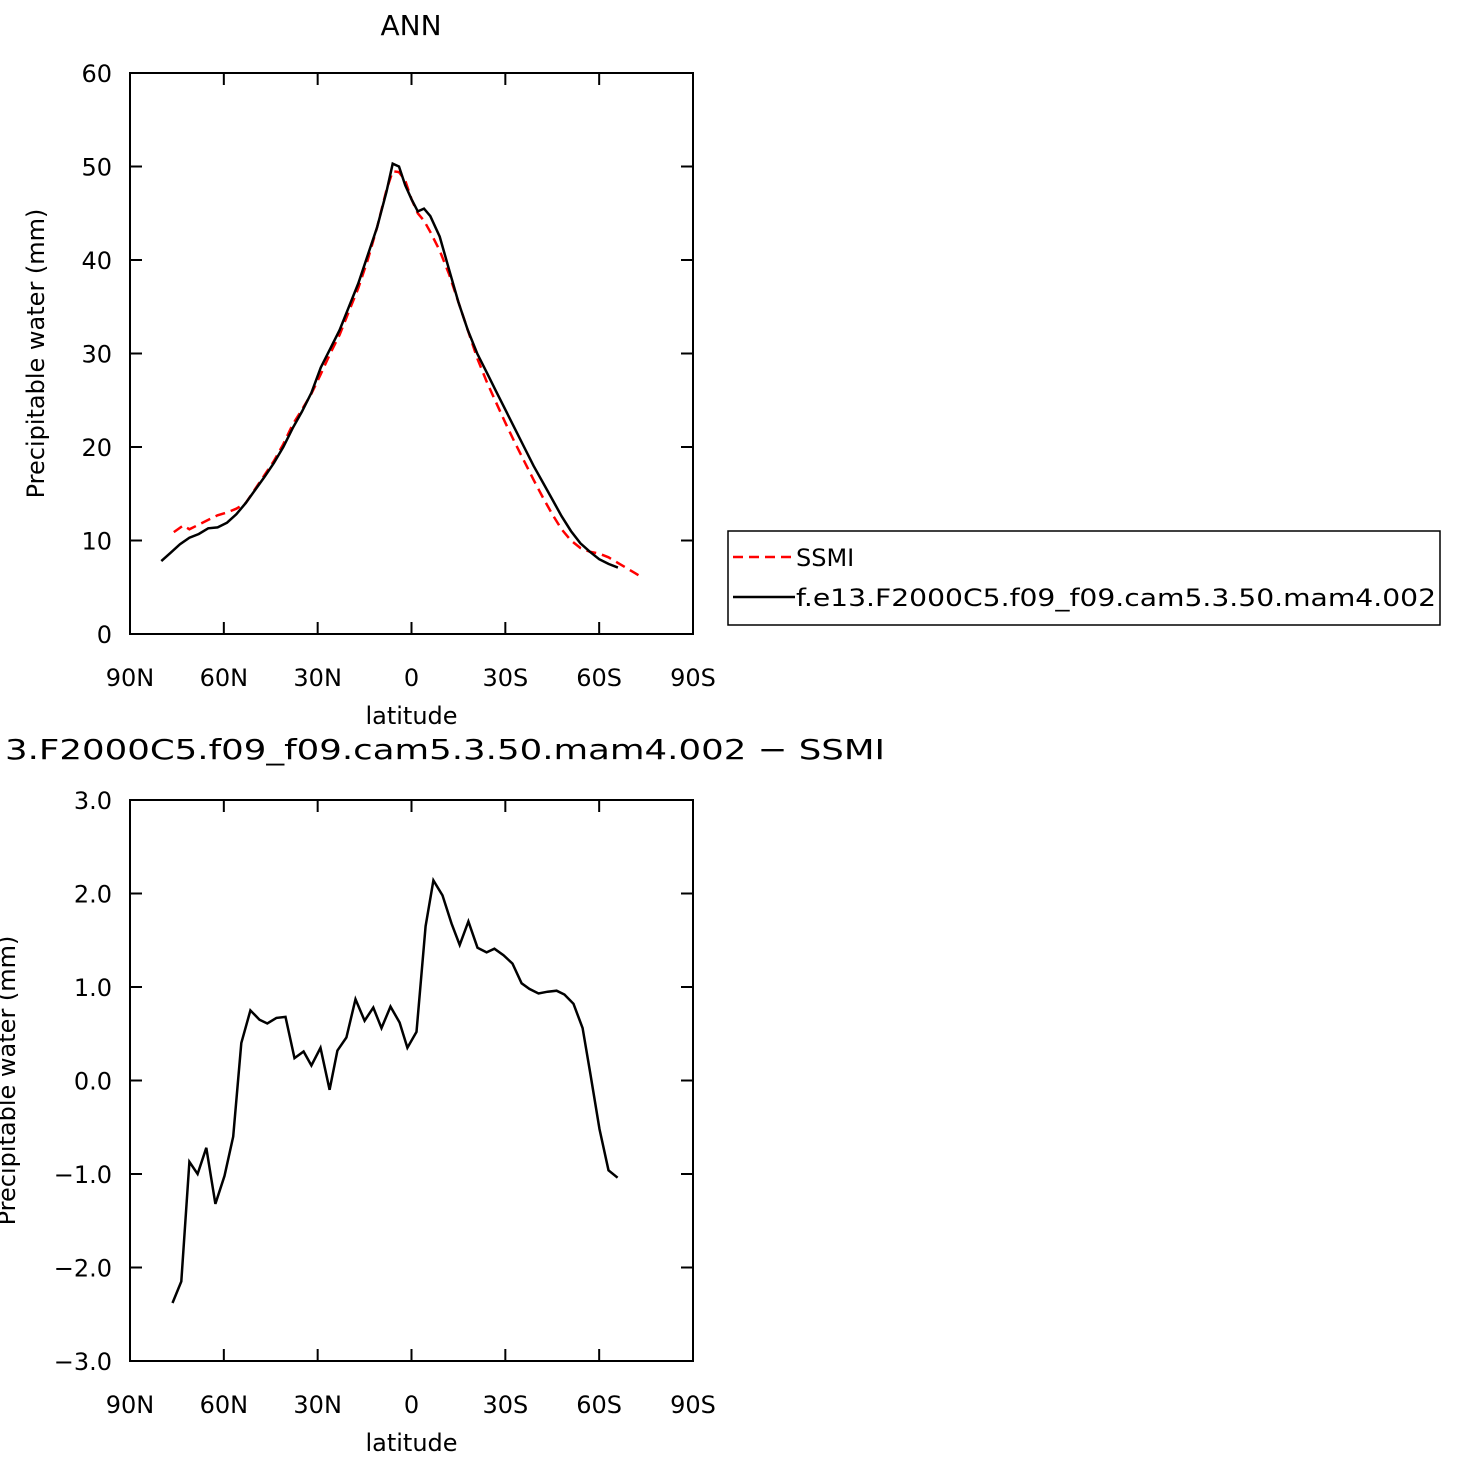  What do you see at coordinates (83, 1269) in the screenshot?
I see `y-tick-label: −2.0` at bounding box center [83, 1269].